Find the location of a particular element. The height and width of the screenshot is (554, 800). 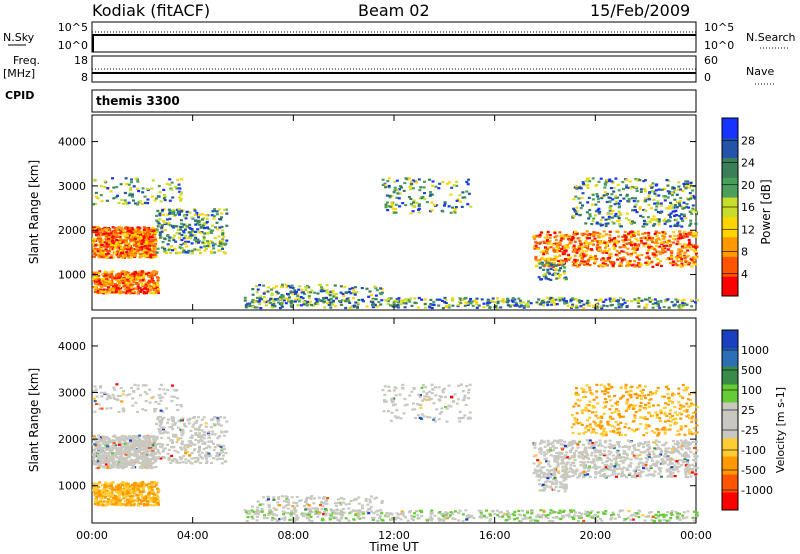

nsky-label: N.Sky is located at coordinates (19, 37).